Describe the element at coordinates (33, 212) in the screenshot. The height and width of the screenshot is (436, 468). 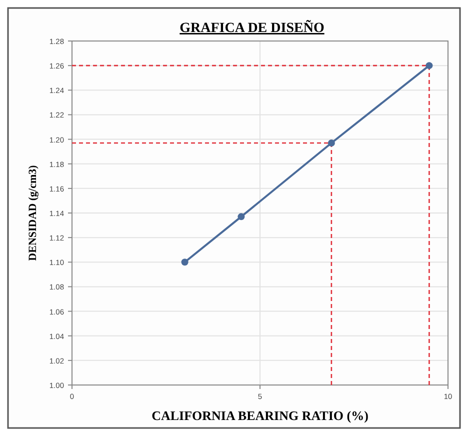
I see `y-axis-title: DENSIDAD (g/cm3)` at that location.